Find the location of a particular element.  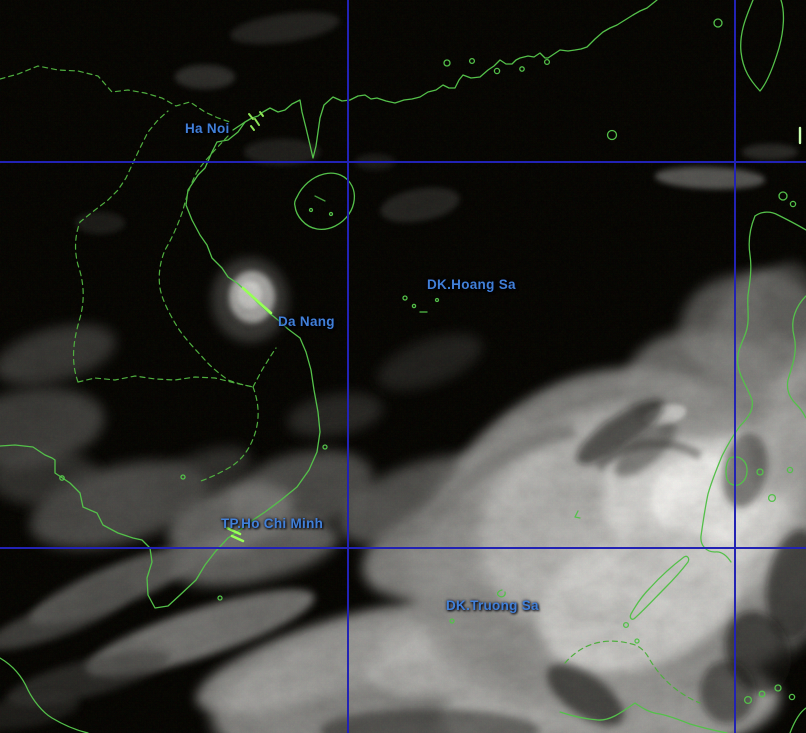

place-label-ha-noi: Ha Noi is located at coordinates (207, 128).